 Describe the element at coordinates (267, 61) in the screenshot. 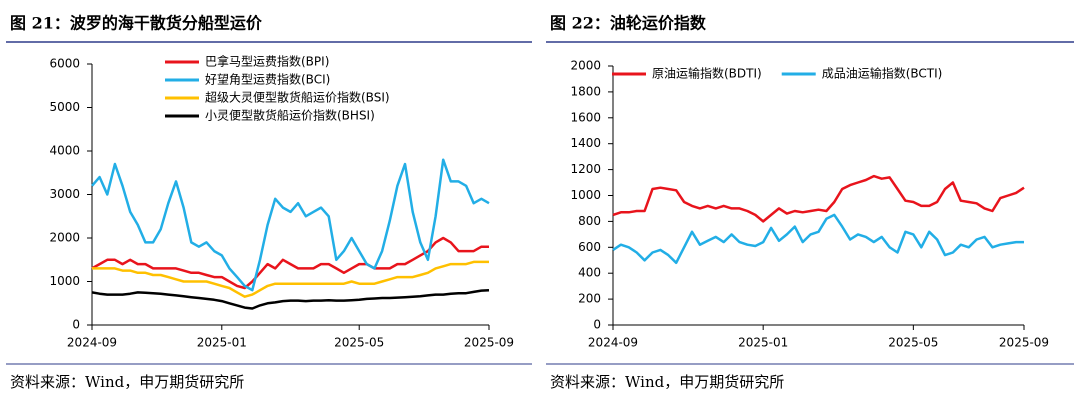

I see `legend-label: 巴拿马型运费指数(BPI)` at that location.